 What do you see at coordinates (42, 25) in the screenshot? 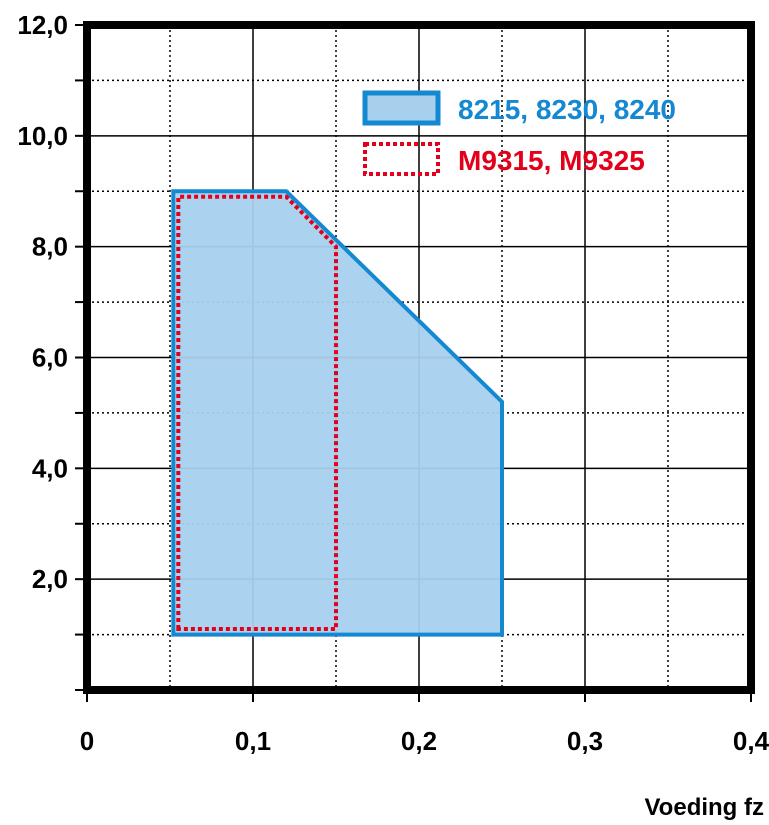
I see `y-tick-label: 12,0` at bounding box center [42, 25].